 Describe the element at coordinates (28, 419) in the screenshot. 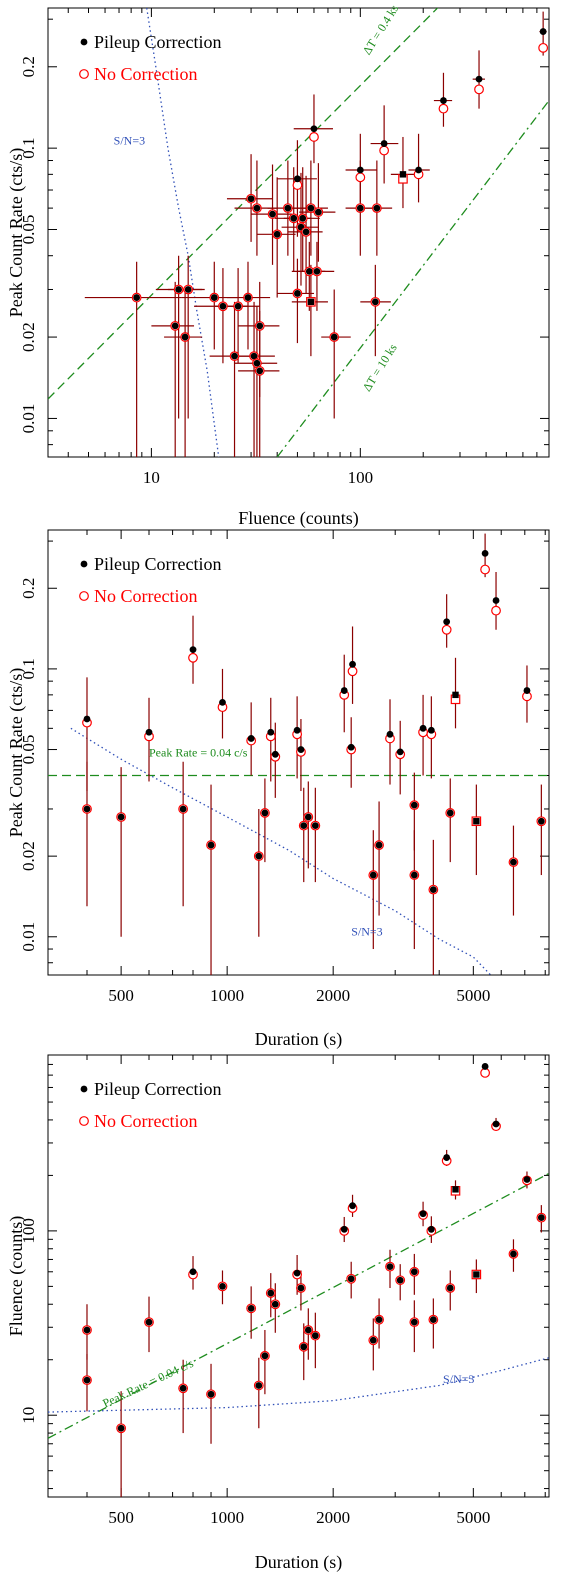

I see `y-tick-label: 0.01` at that location.